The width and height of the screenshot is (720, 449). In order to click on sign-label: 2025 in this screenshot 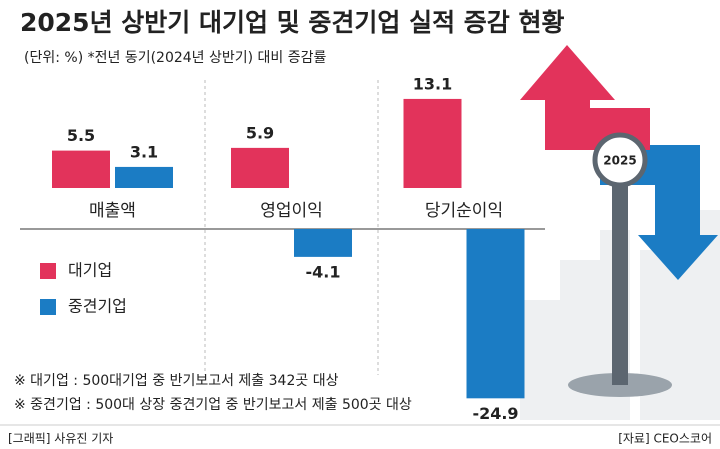, I will do `click(619, 161)`.